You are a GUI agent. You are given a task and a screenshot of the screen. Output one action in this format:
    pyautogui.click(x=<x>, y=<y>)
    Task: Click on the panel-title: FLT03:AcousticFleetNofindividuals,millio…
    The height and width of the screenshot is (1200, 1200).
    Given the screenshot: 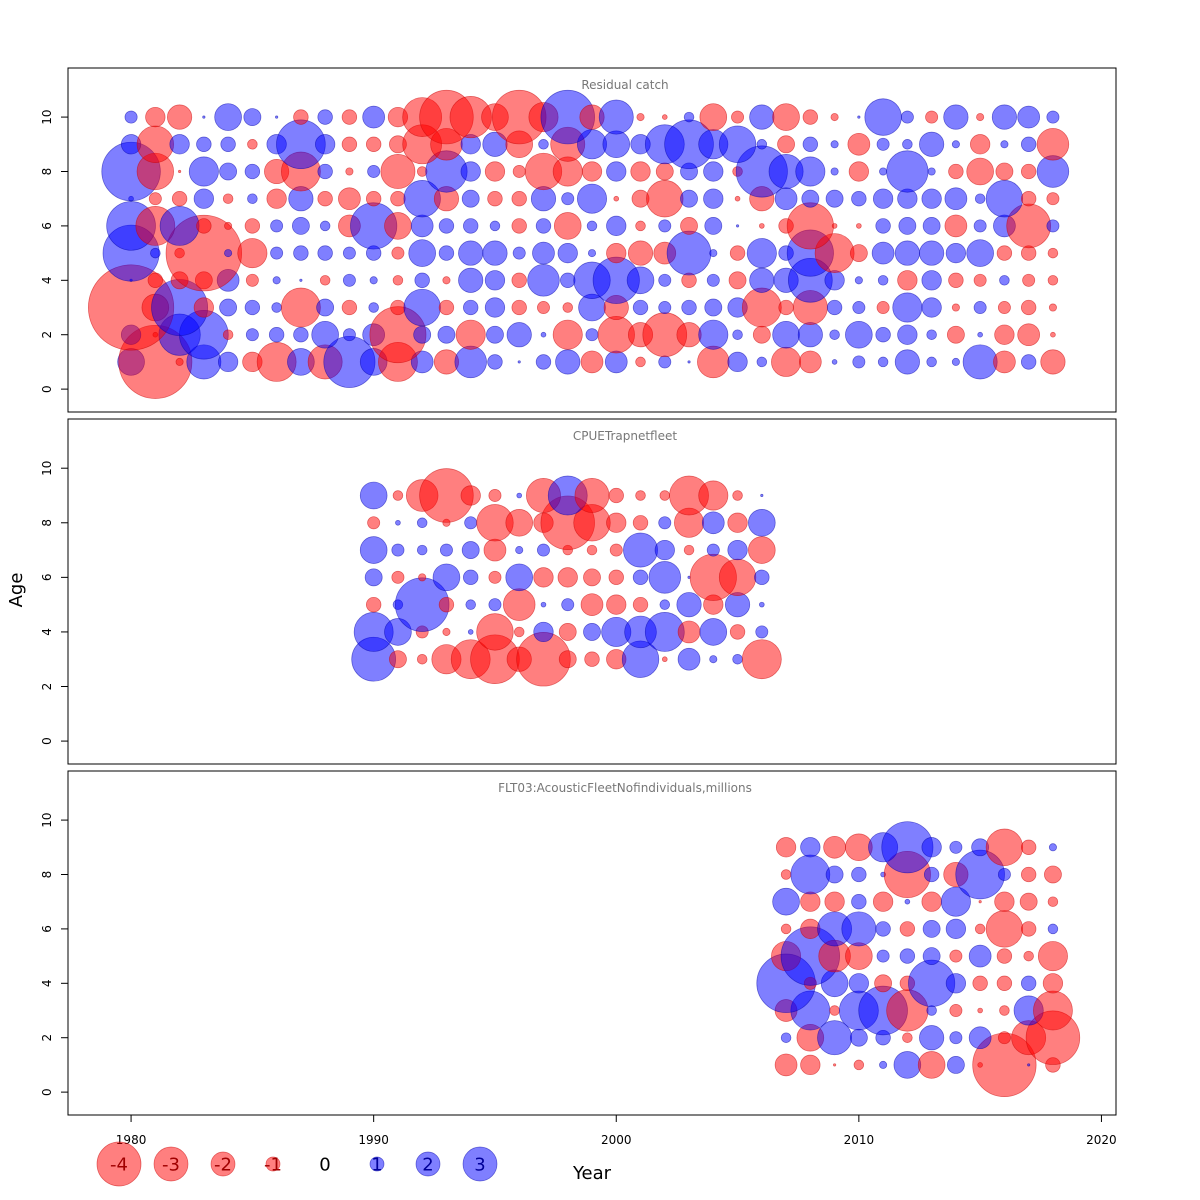 What is the action you would take?
    pyautogui.click(x=625, y=788)
    